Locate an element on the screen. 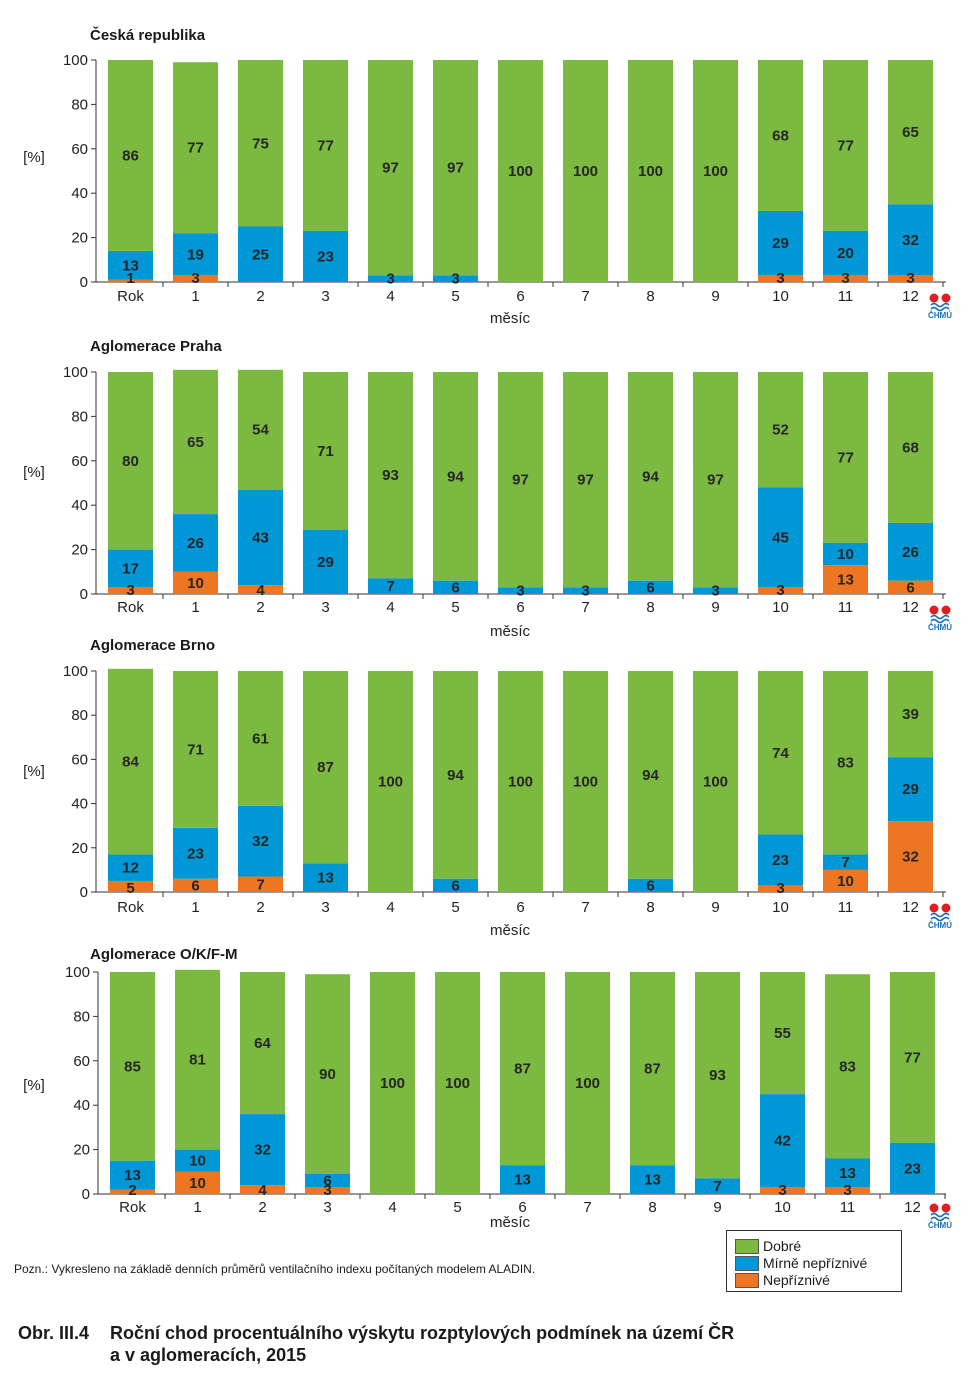 This screenshot has height=1387, width=976. data-label: 77 is located at coordinates (912, 1057).